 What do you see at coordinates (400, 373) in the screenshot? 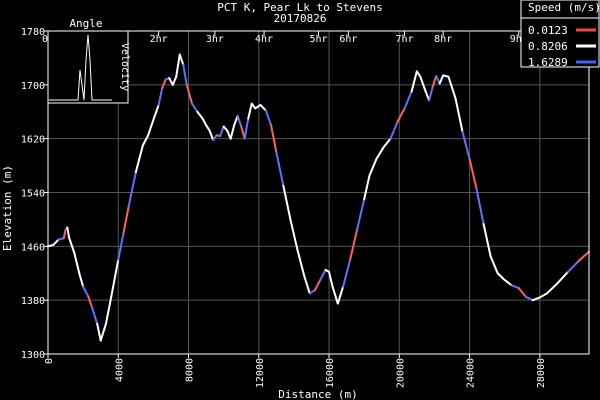
I see `x-tick-label: 20000` at bounding box center [400, 373].